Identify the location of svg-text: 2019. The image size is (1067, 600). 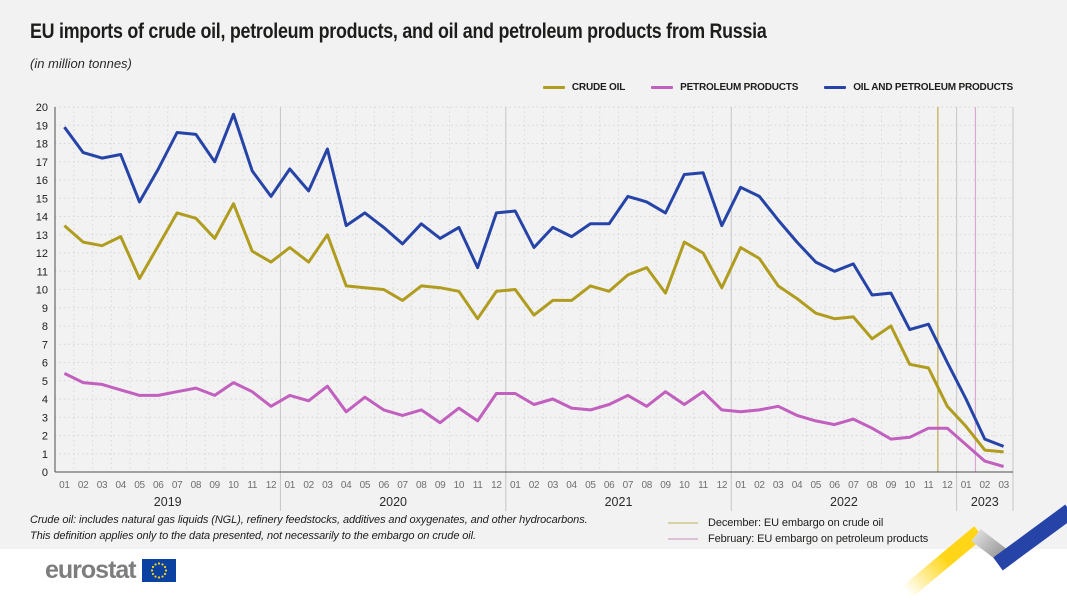
(168, 502).